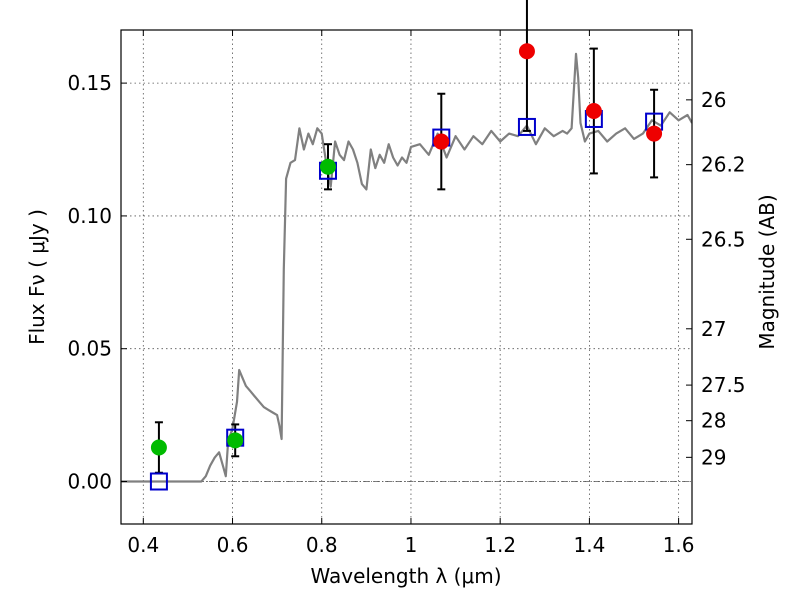 This screenshot has height=600, width=800. Describe the element at coordinates (143, 545) in the screenshot. I see `x-tick-label: 0.4` at that location.